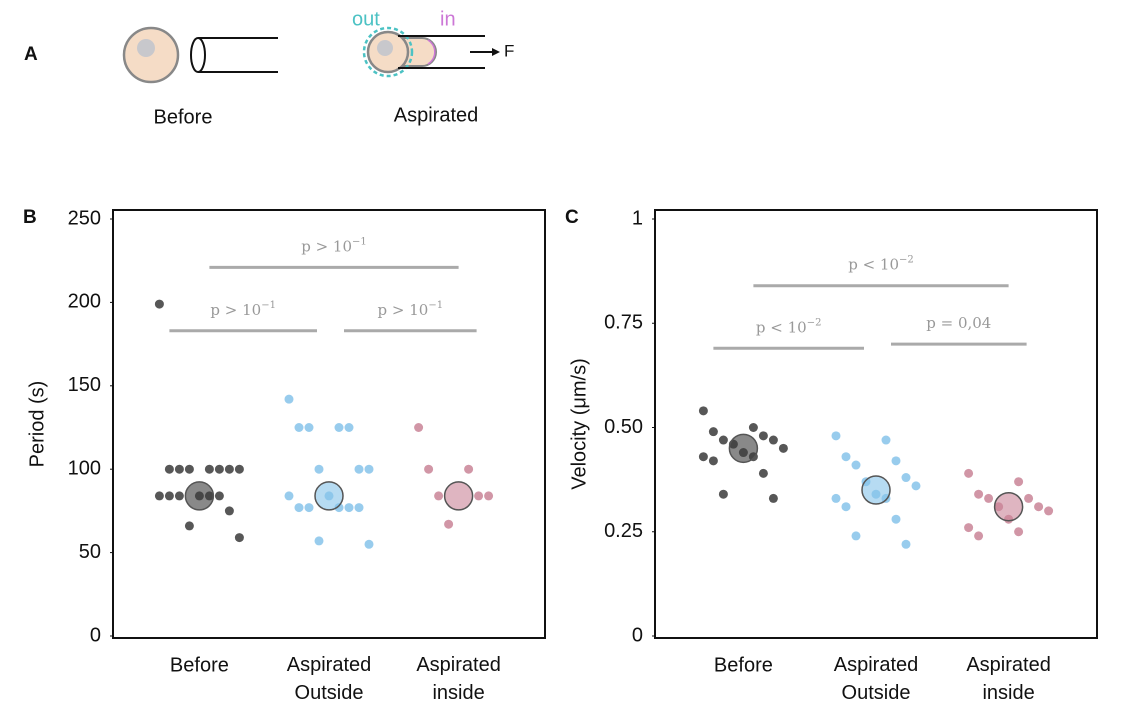 Image resolution: width=1121 pixels, height=707 pixels. I want to click on significance-text: p = 0,04, so click(958, 323).